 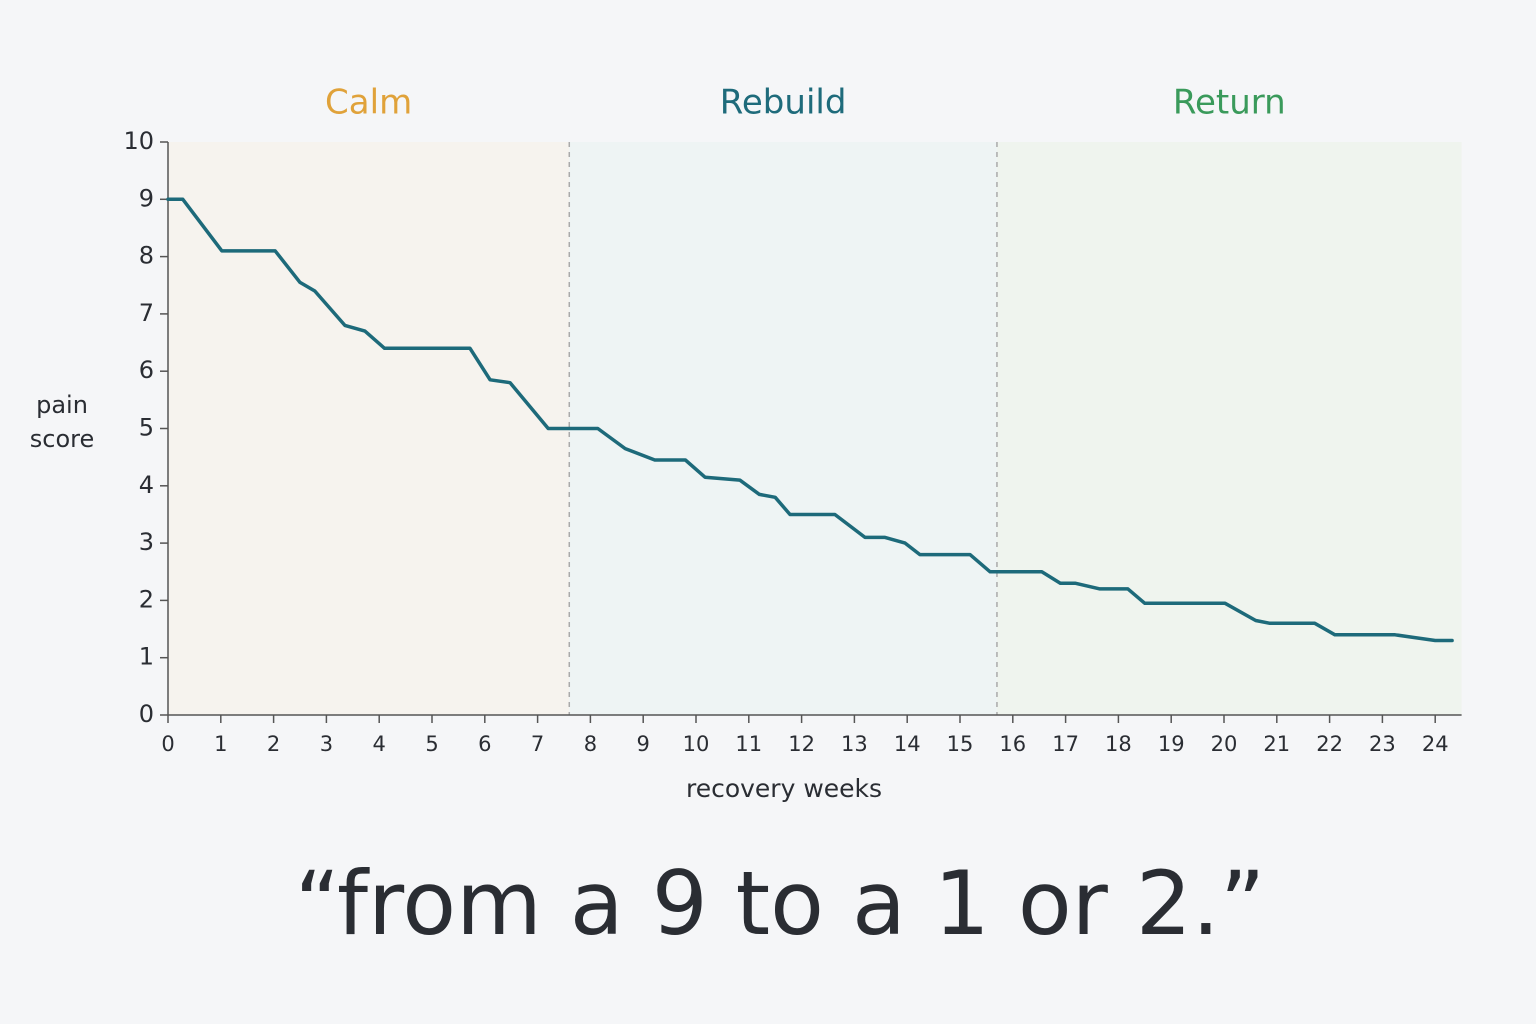 What do you see at coordinates (62, 405) in the screenshot?
I see `y-axis-label: pain` at bounding box center [62, 405].